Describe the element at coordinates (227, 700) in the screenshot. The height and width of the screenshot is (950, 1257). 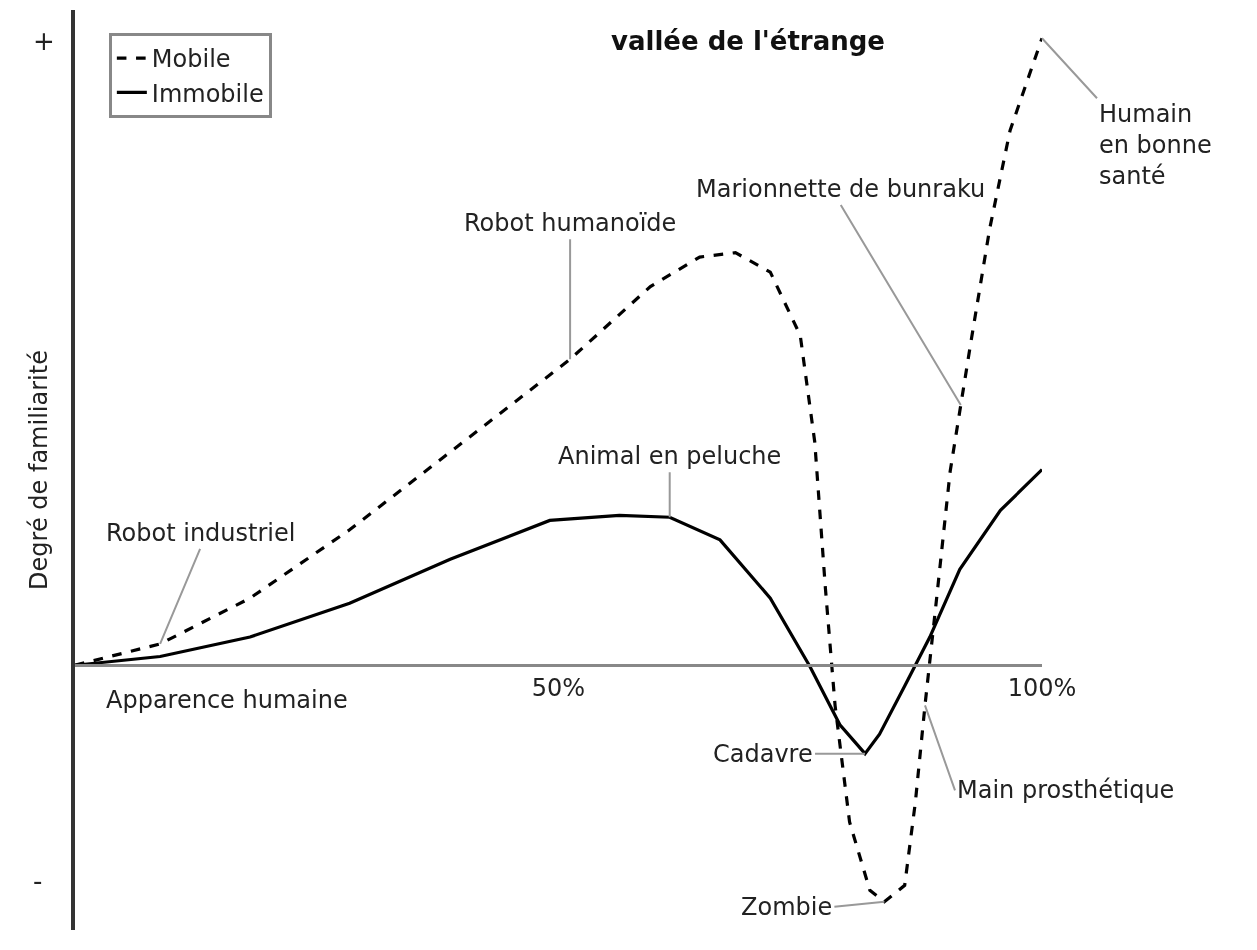
I see `x-axis-title: Apparence humaine` at that location.